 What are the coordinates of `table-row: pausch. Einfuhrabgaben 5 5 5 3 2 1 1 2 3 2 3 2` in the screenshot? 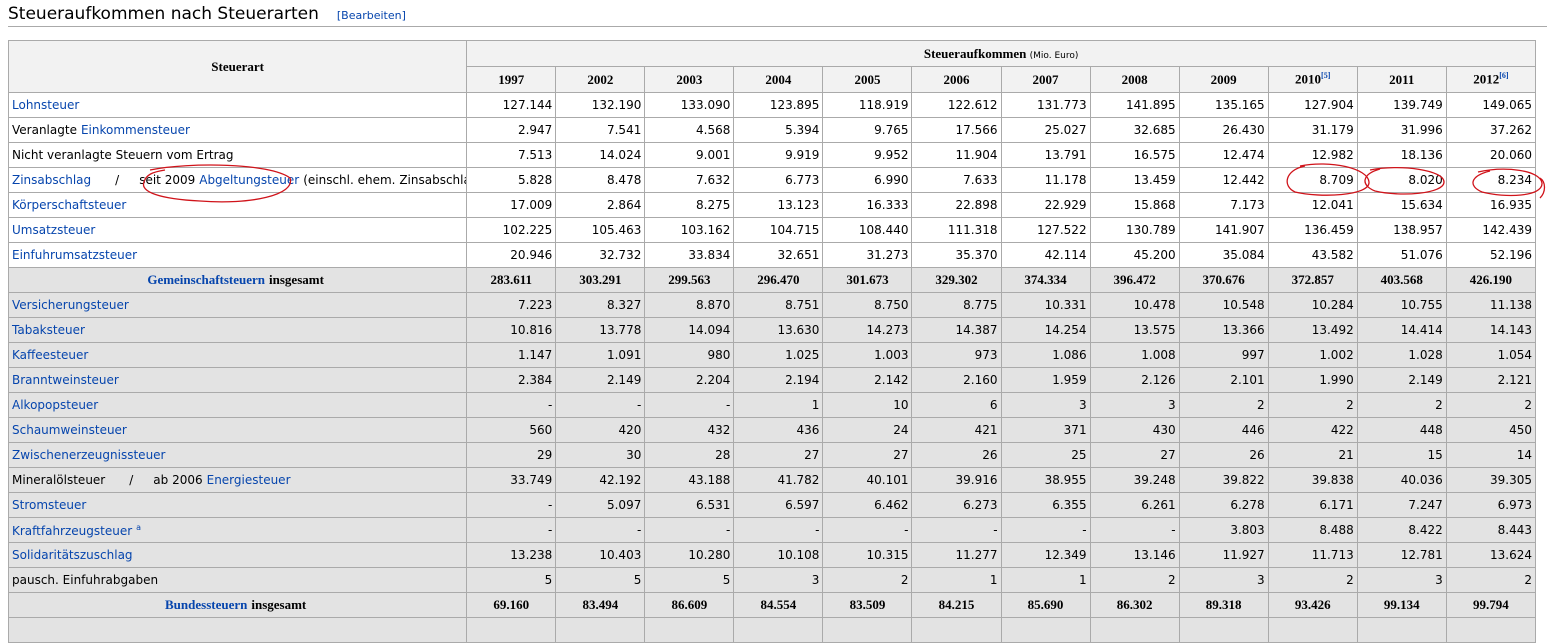 It's located at (772, 580).